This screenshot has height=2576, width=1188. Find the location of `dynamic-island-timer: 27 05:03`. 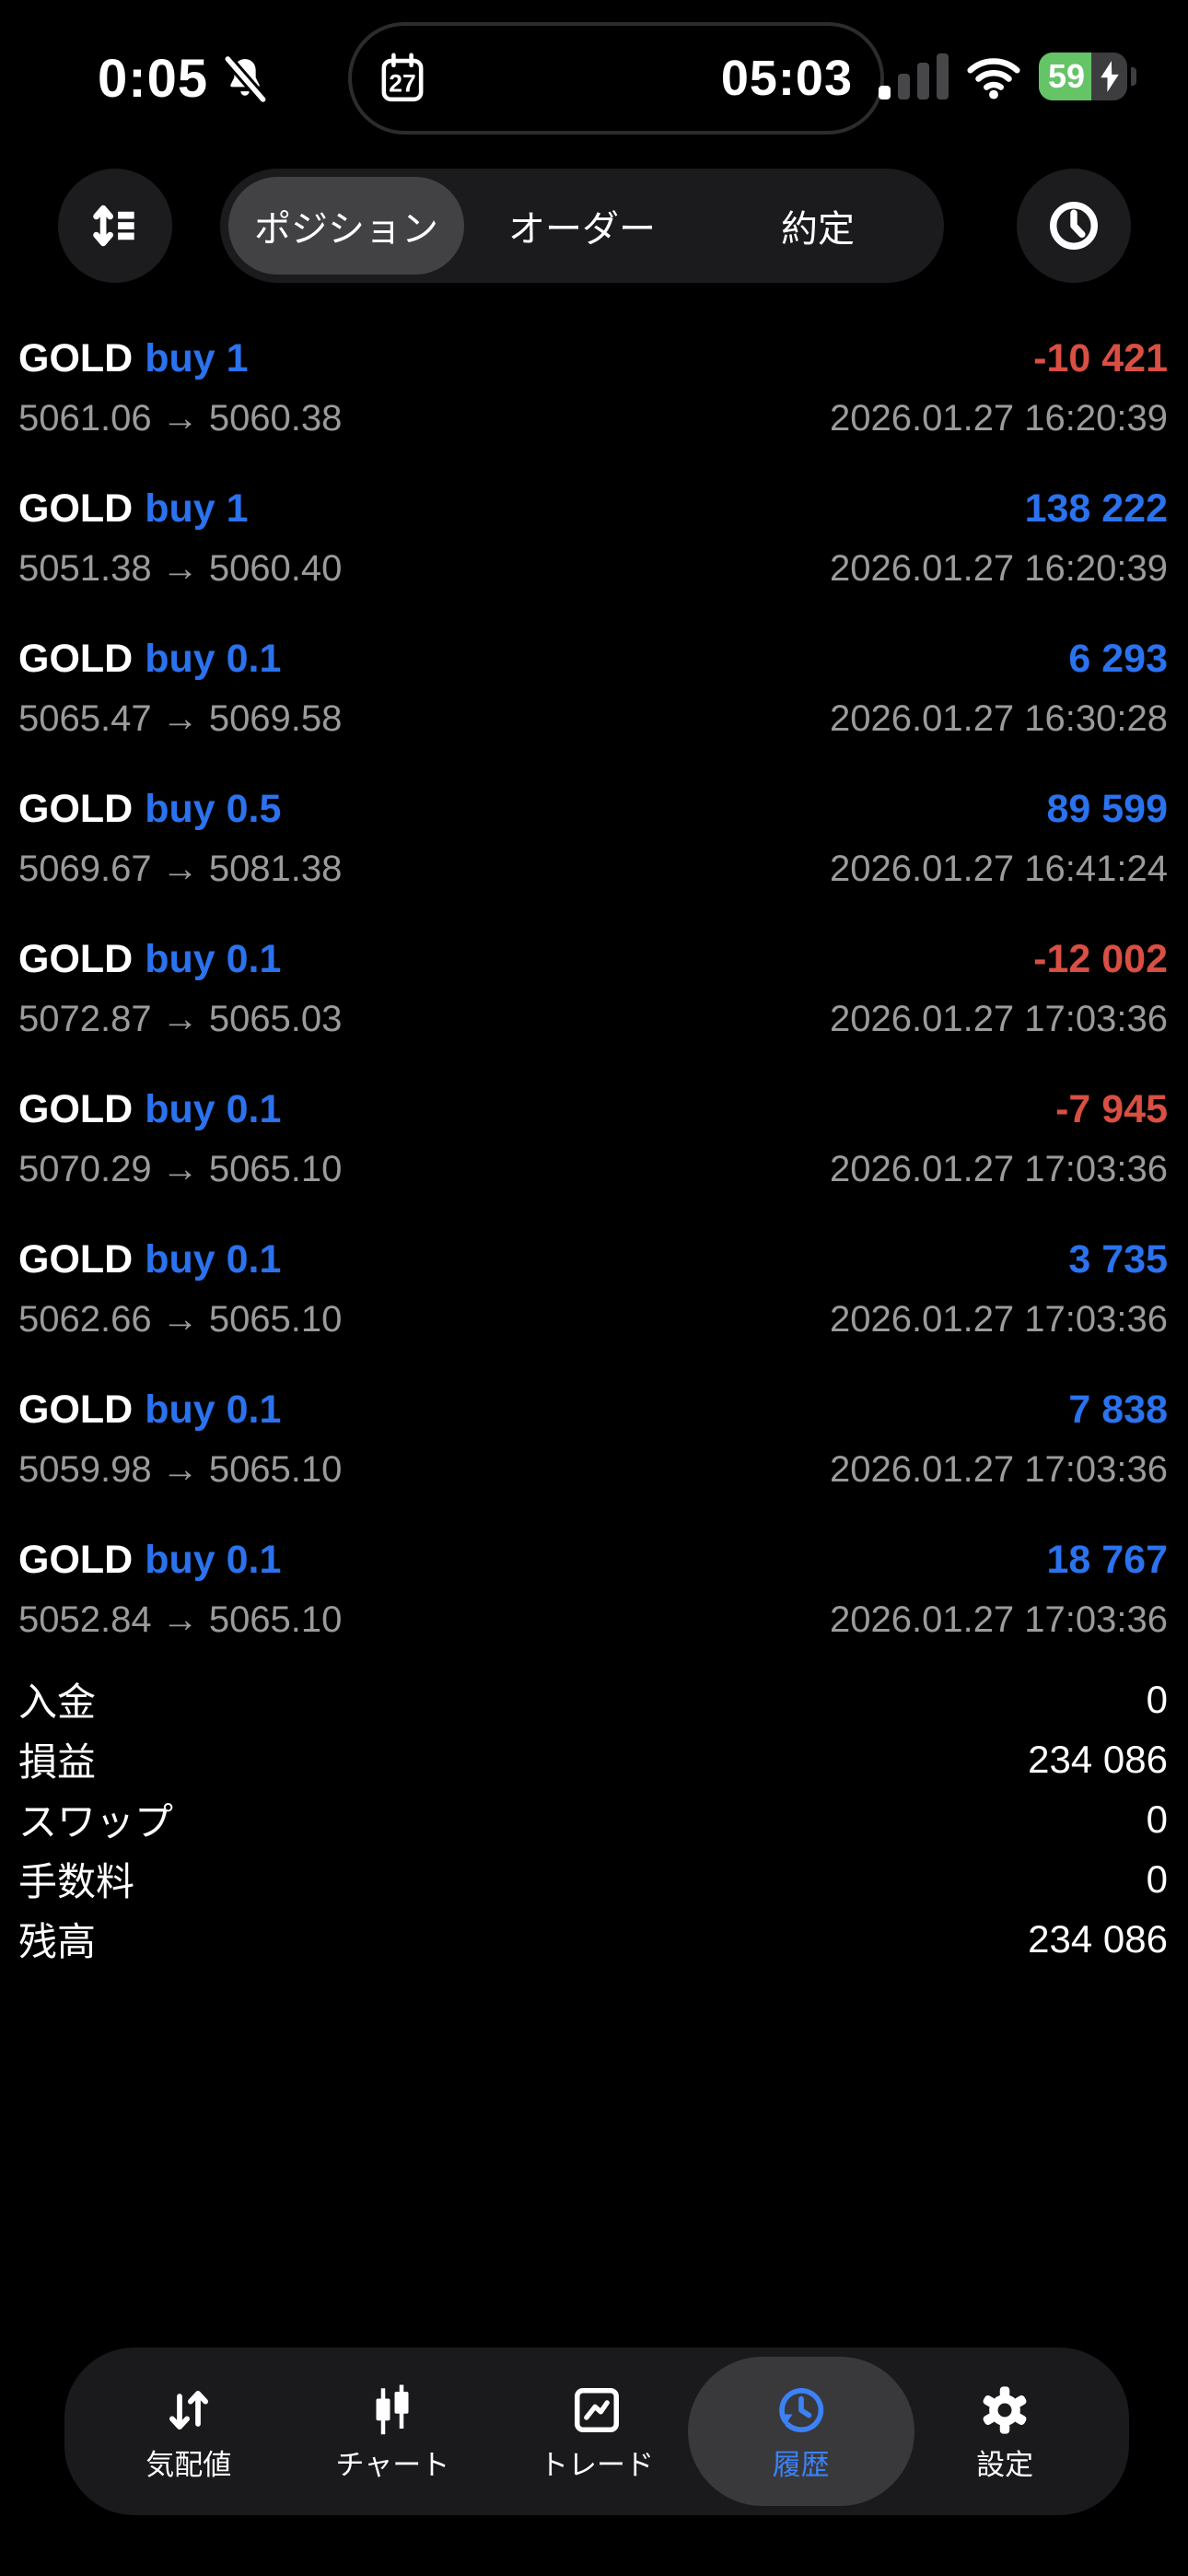

dynamic-island-timer: 27 05:03 is located at coordinates (616, 78).